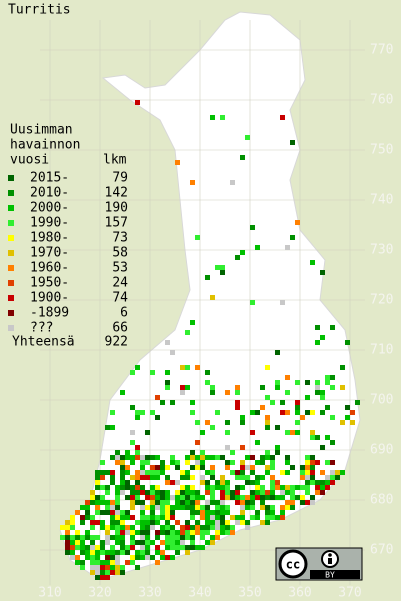 The height and width of the screenshot is (601, 401). Describe the element at coordinates (41, 130) in the screenshot. I see `legend-header: Uusimman` at that location.